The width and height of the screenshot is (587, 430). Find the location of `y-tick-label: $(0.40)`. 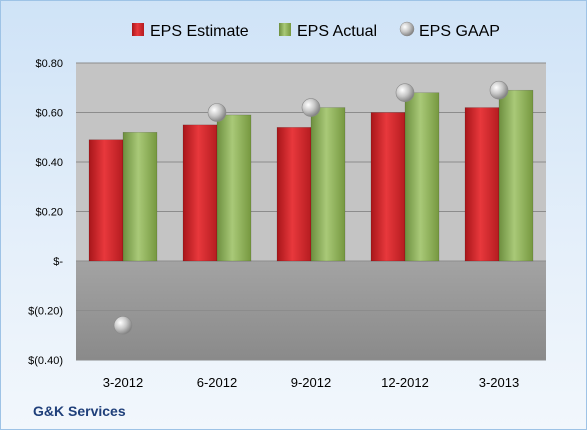

y-tick-label: $(0.40) is located at coordinates (45, 361).